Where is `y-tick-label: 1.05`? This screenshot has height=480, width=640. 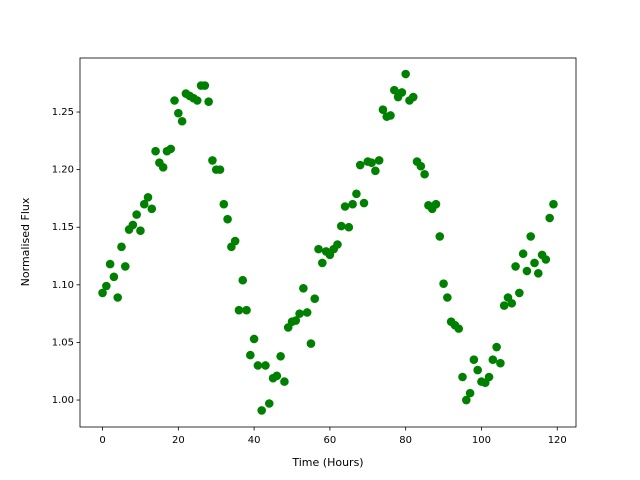 y-tick-label: 1.05 is located at coordinates (63, 342).